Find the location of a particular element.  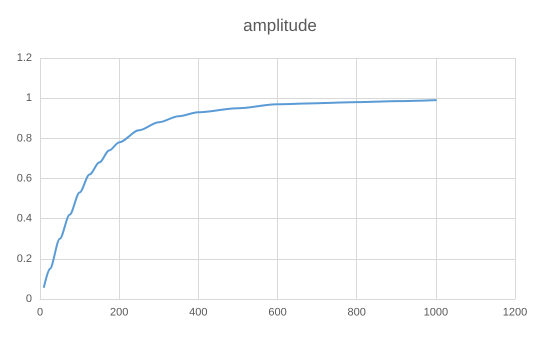

x-tick-label: 1000 is located at coordinates (436, 312).